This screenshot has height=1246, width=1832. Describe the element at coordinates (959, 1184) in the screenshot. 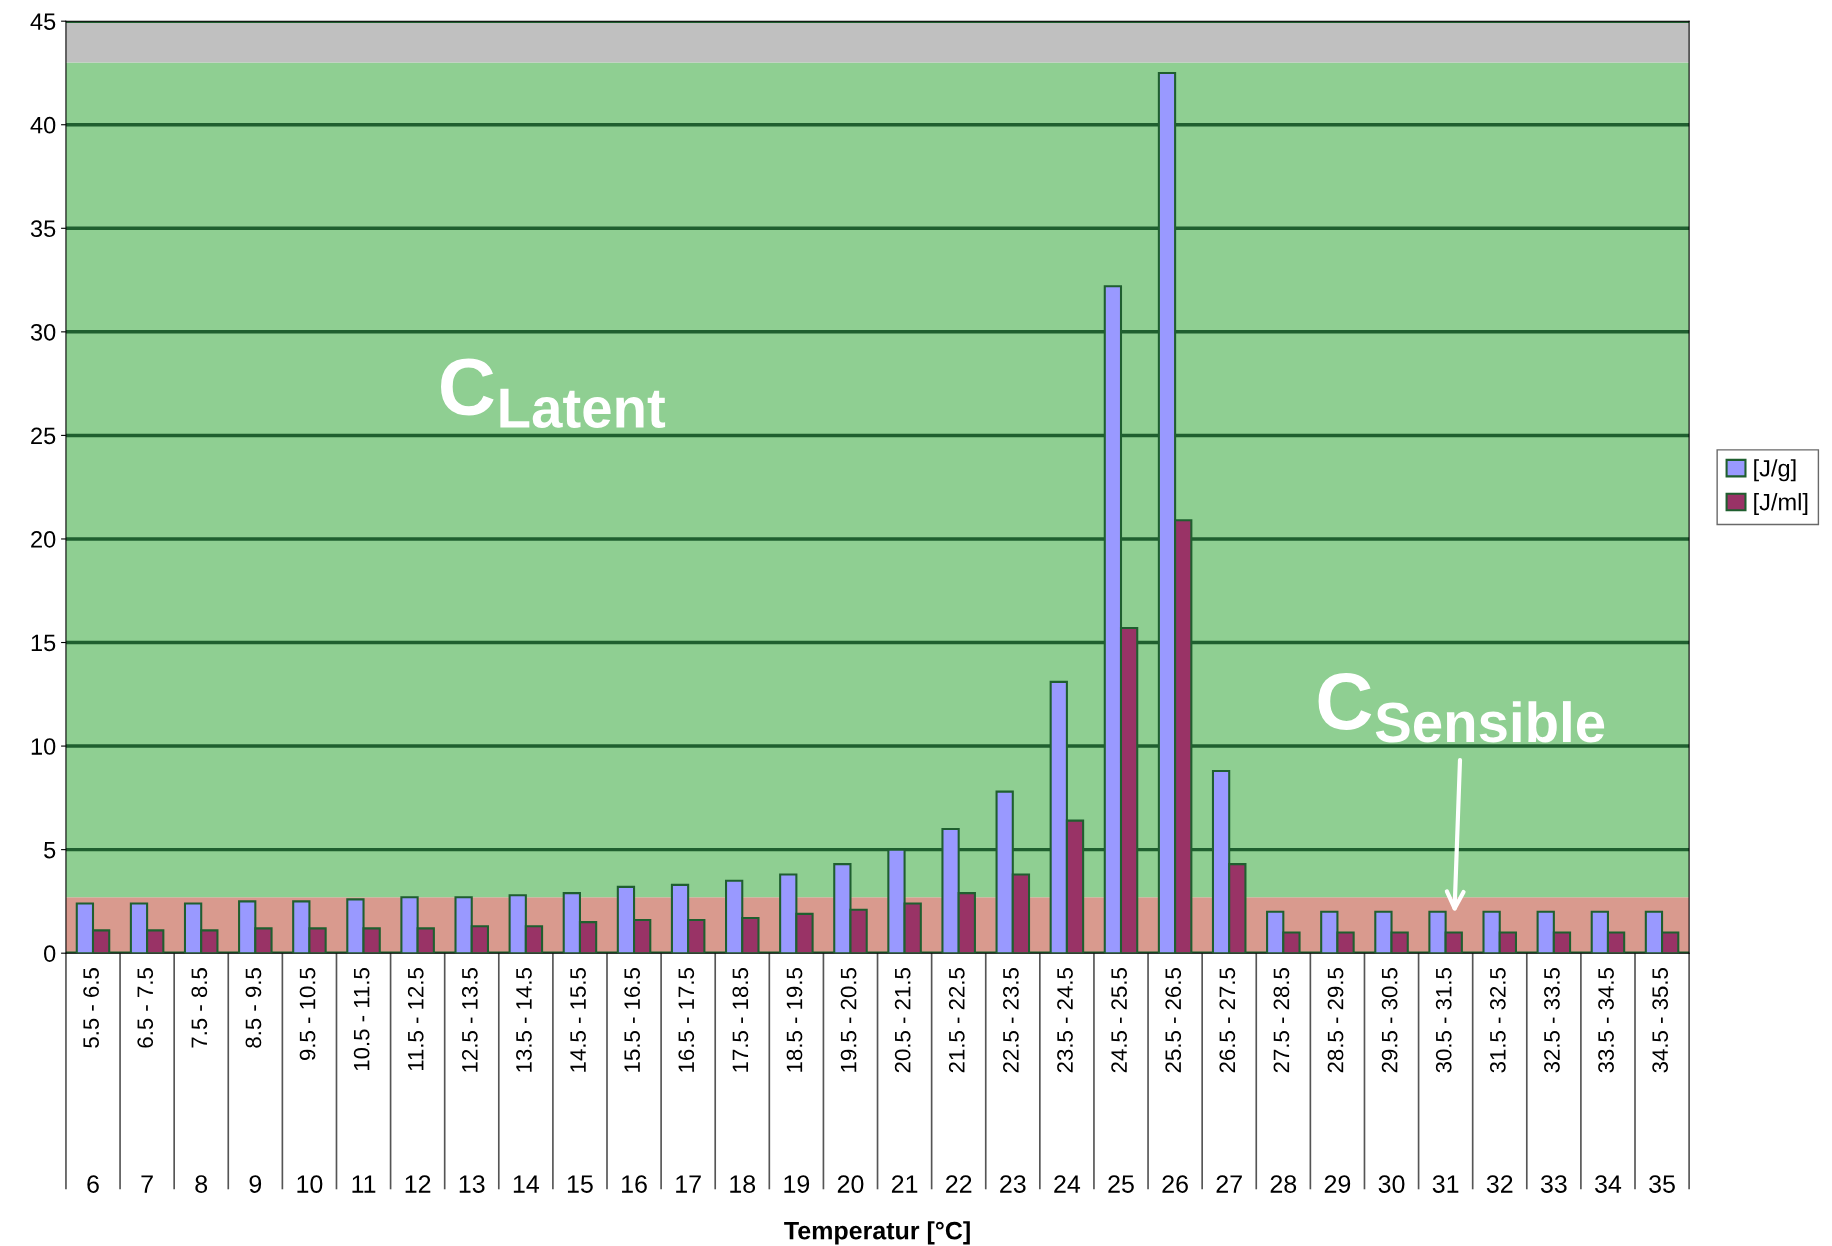

I see `x2-tick-label: 22` at that location.